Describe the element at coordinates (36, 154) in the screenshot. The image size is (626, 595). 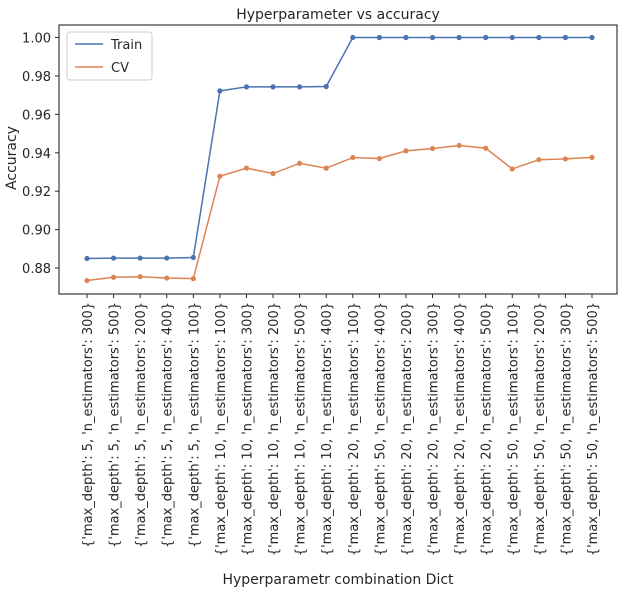
I see `y-tick-label: 0.94` at that location.